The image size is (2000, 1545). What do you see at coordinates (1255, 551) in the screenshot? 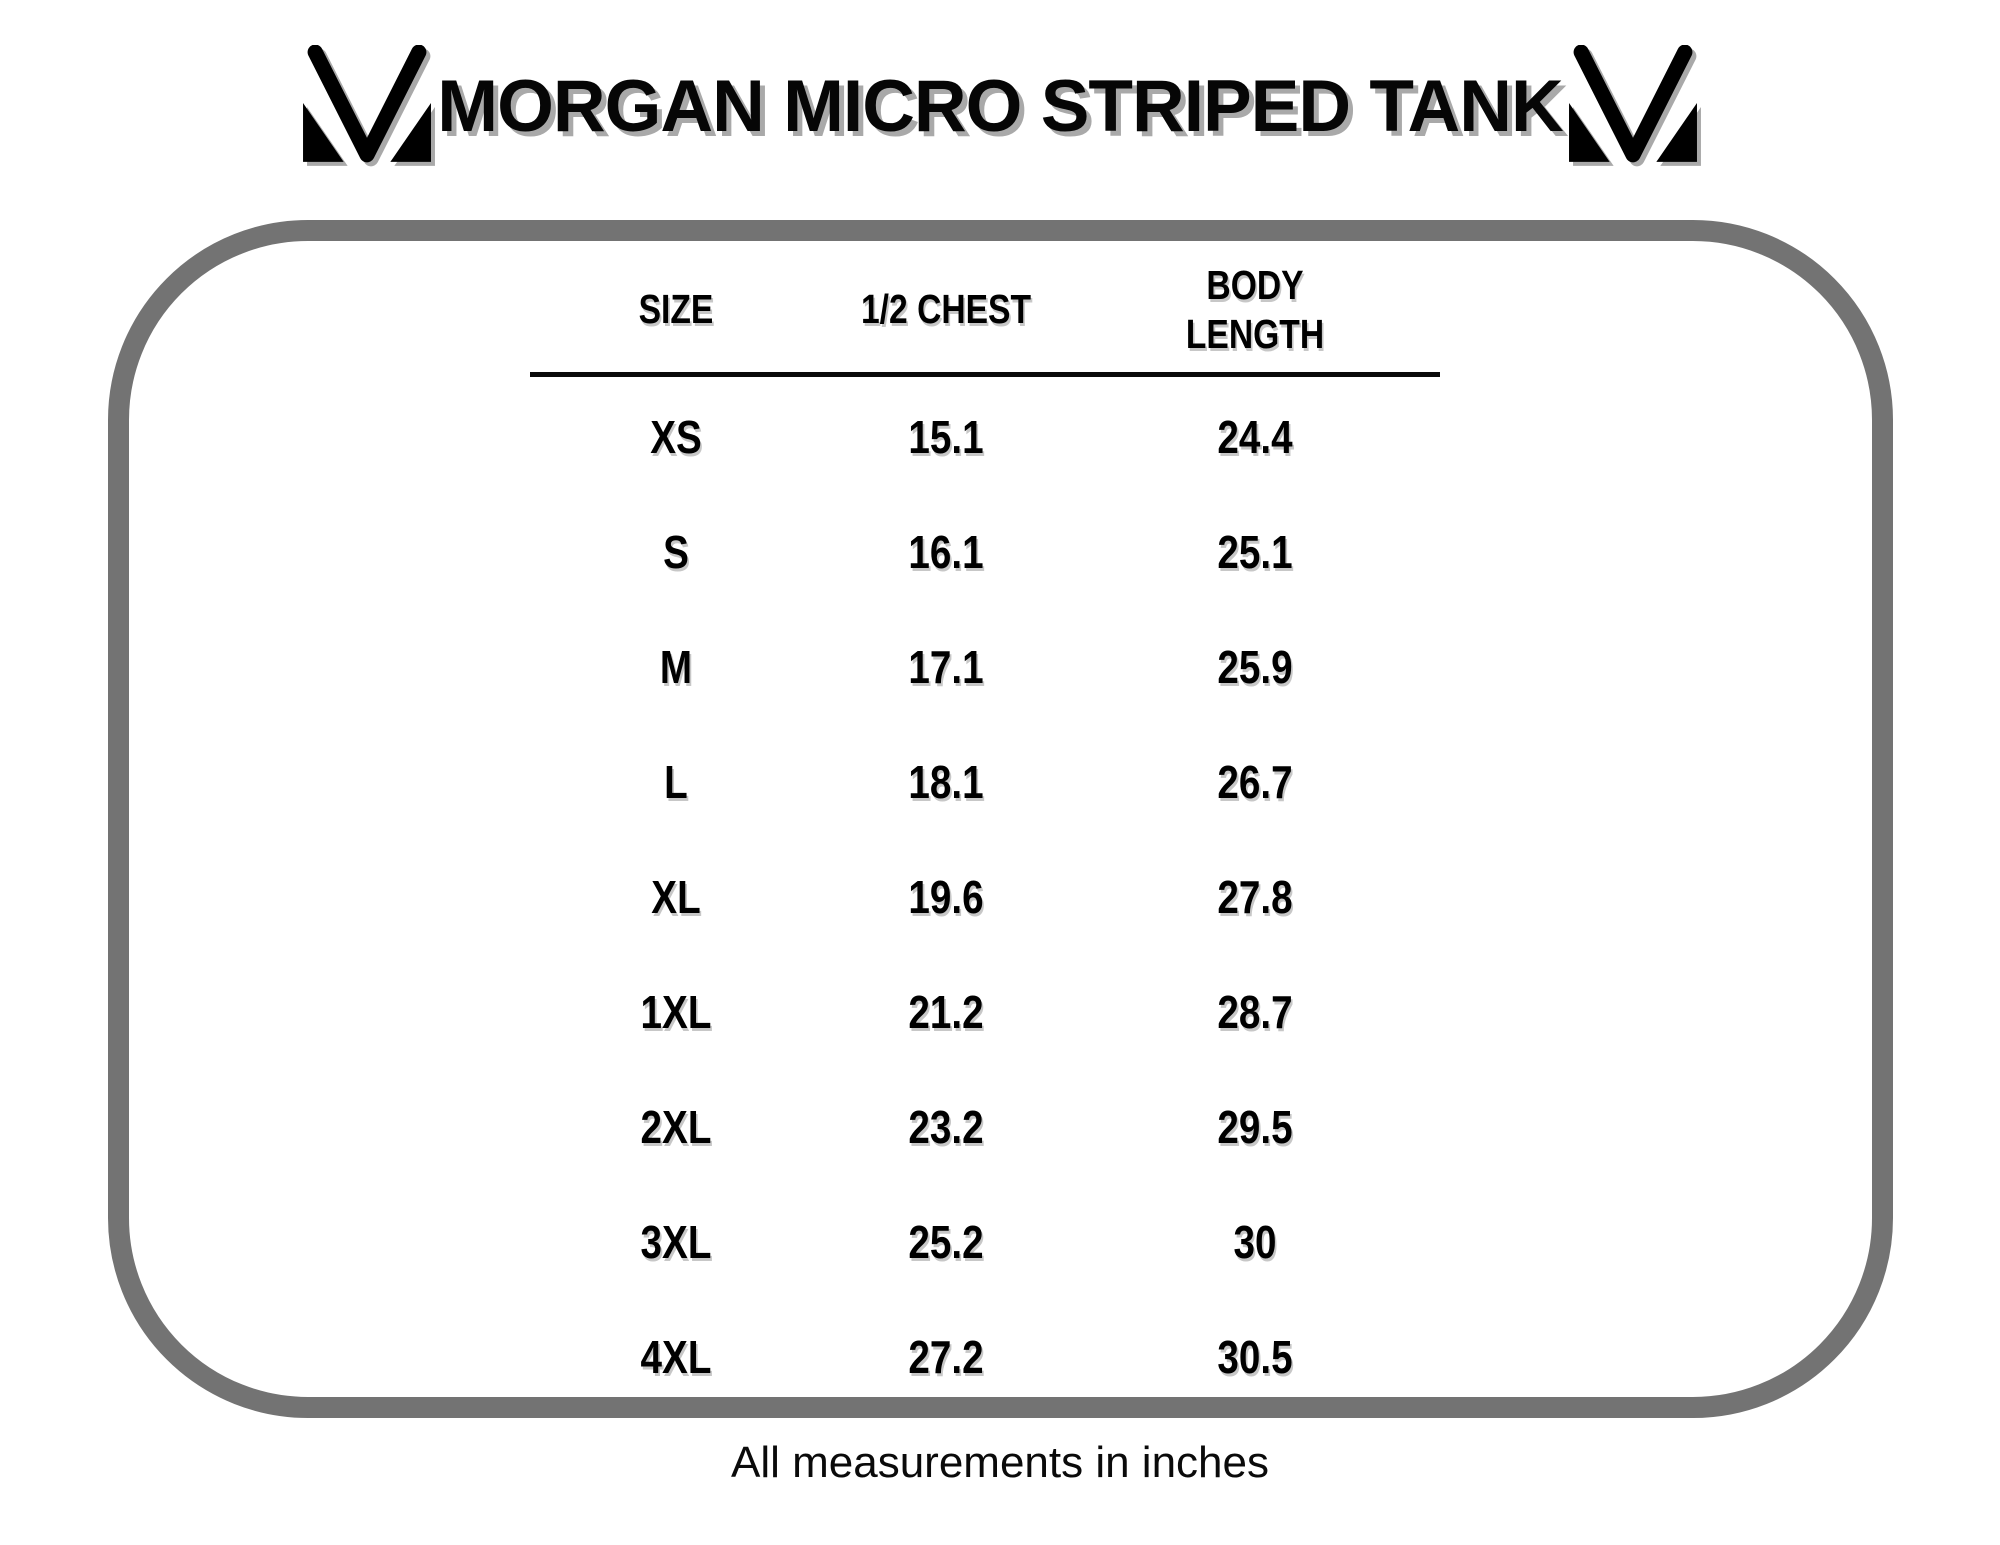
I see `body-length-cell: 25.1` at bounding box center [1255, 551].